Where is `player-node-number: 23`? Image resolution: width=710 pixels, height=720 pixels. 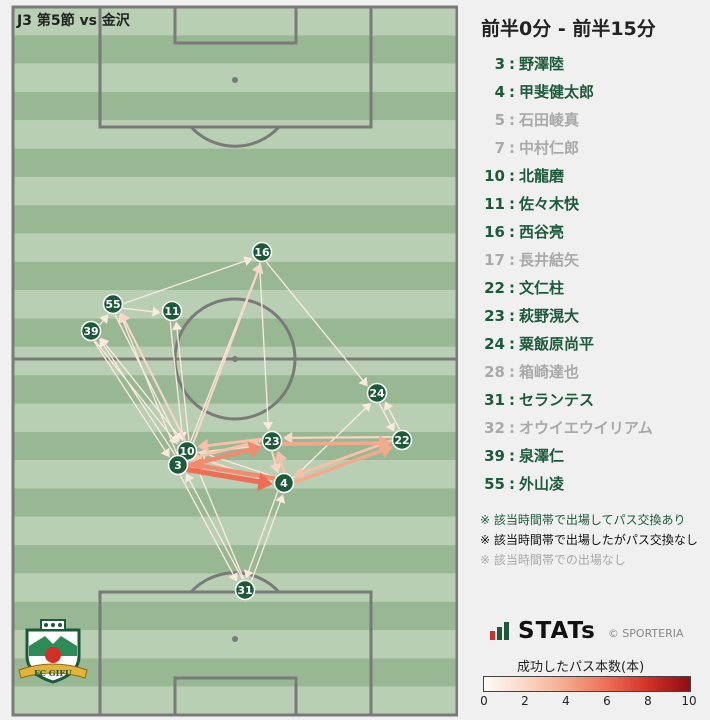
player-node-number: 23 is located at coordinates (271, 441).